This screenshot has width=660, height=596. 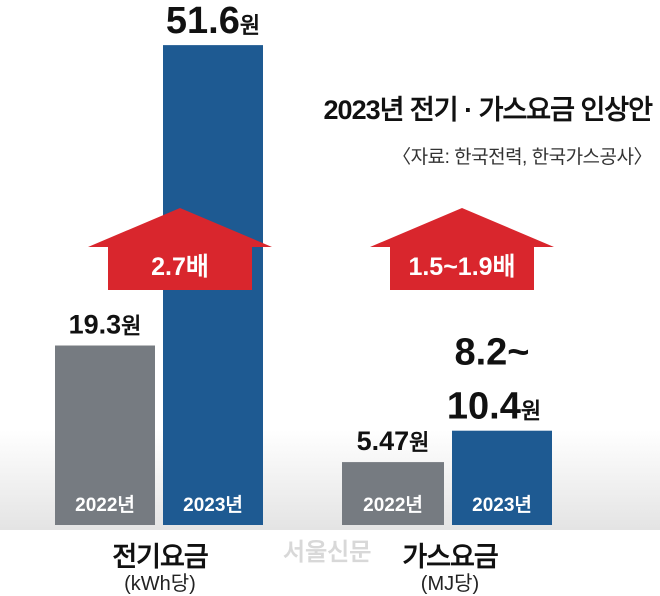 I want to click on year-label-gas-0: 2022년, so click(x=393, y=505).